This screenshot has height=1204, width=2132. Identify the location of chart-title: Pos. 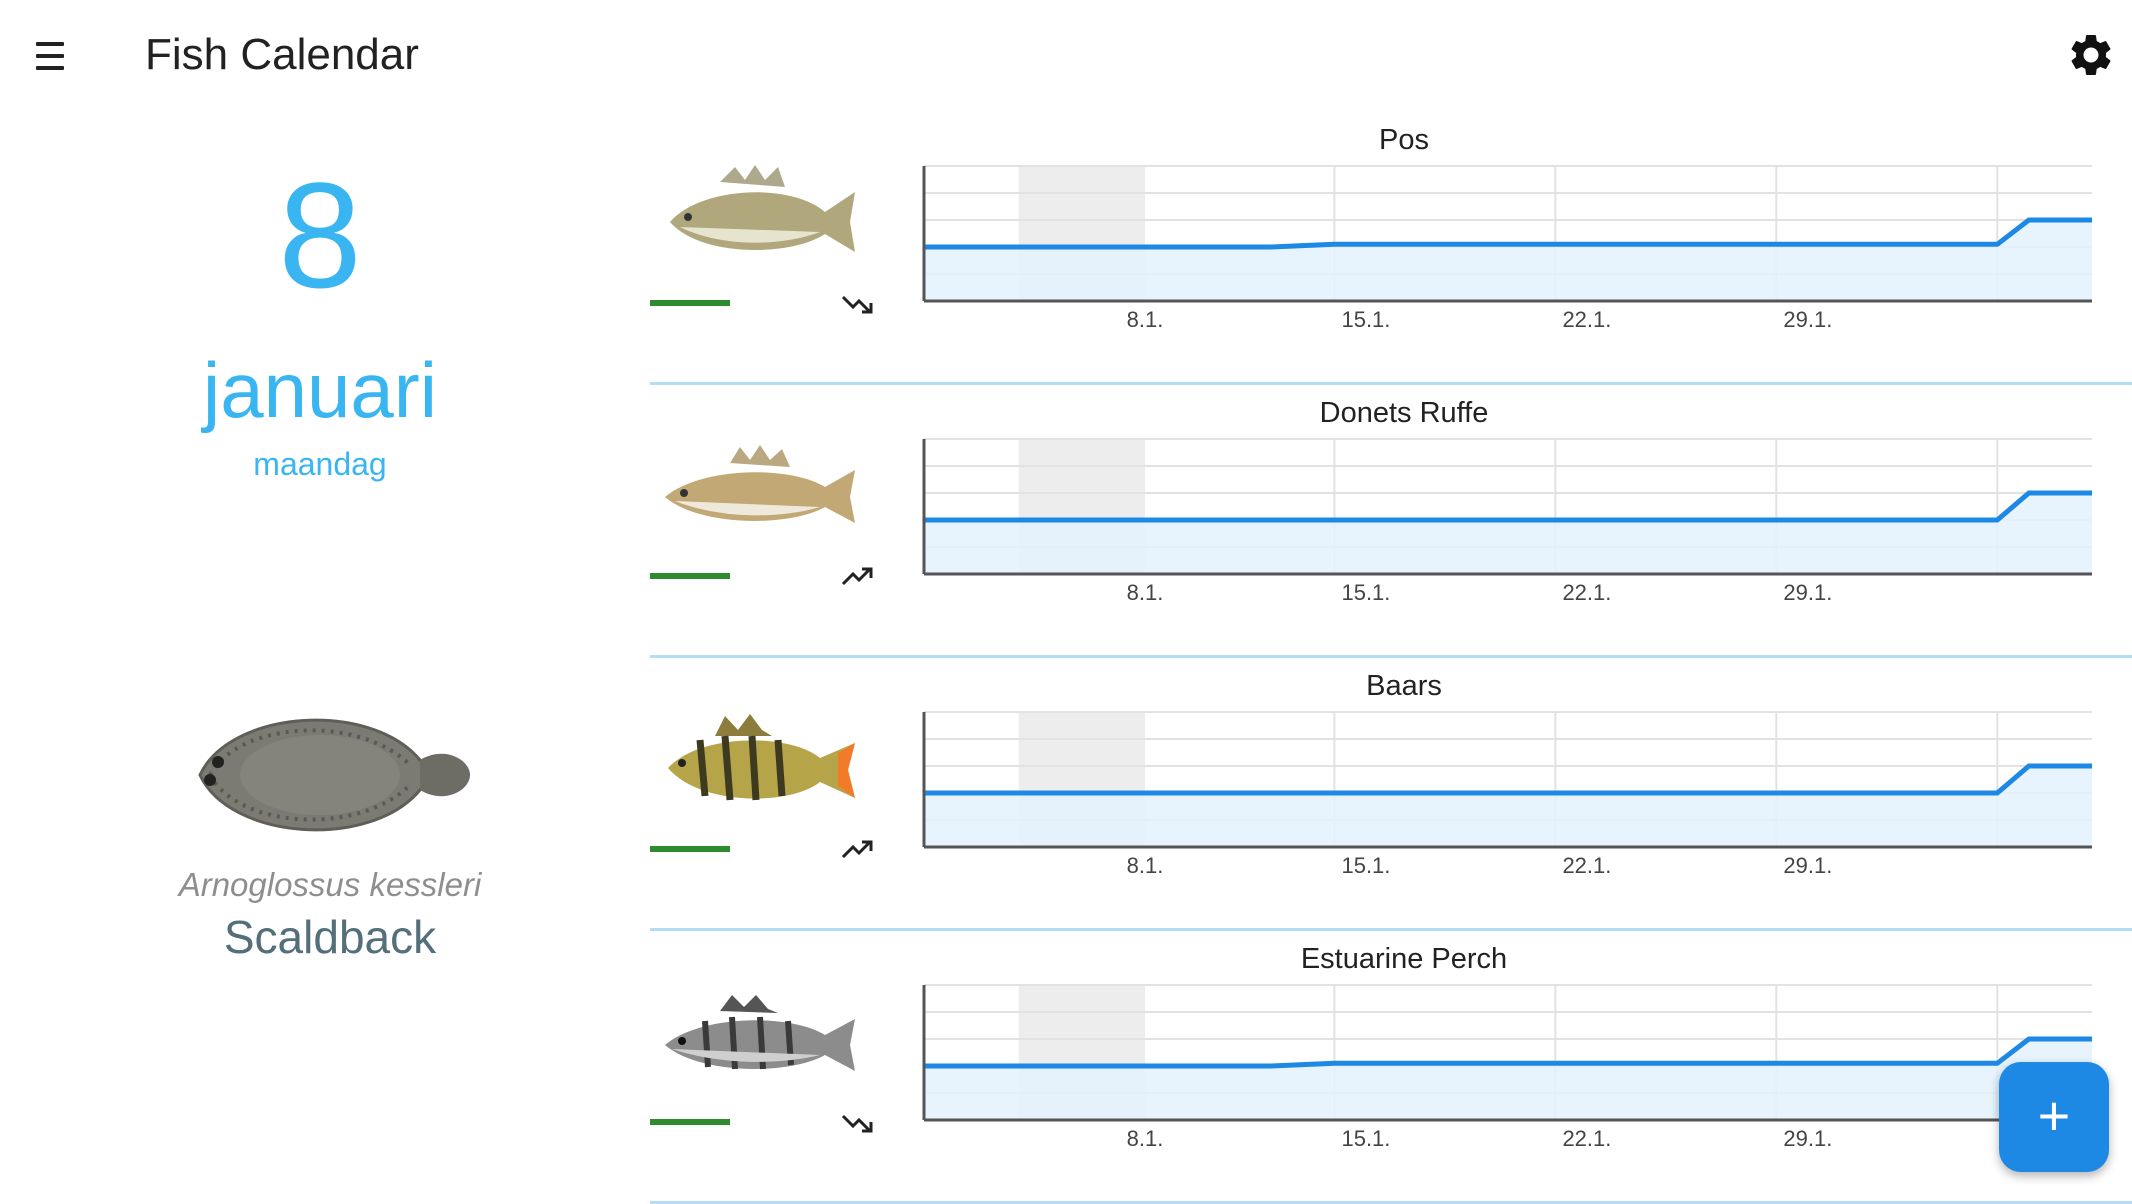
(1404, 140).